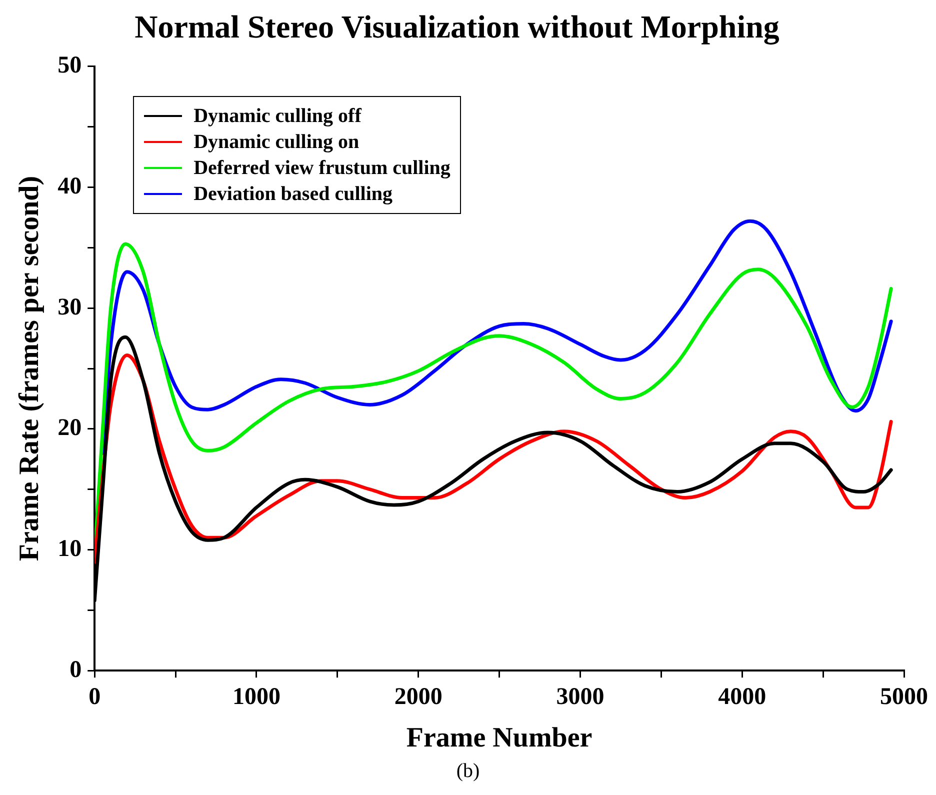  What do you see at coordinates (70, 549) in the screenshot?
I see `y-tick-label: 10` at bounding box center [70, 549].